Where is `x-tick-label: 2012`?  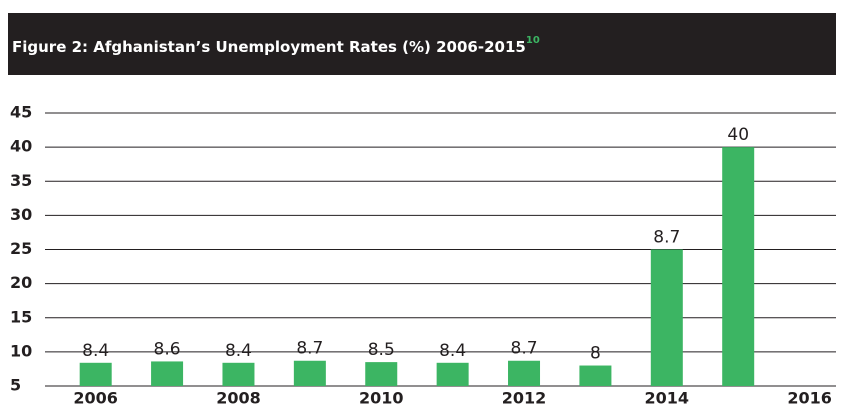
x-tick-label: 2012 is located at coordinates (524, 398).